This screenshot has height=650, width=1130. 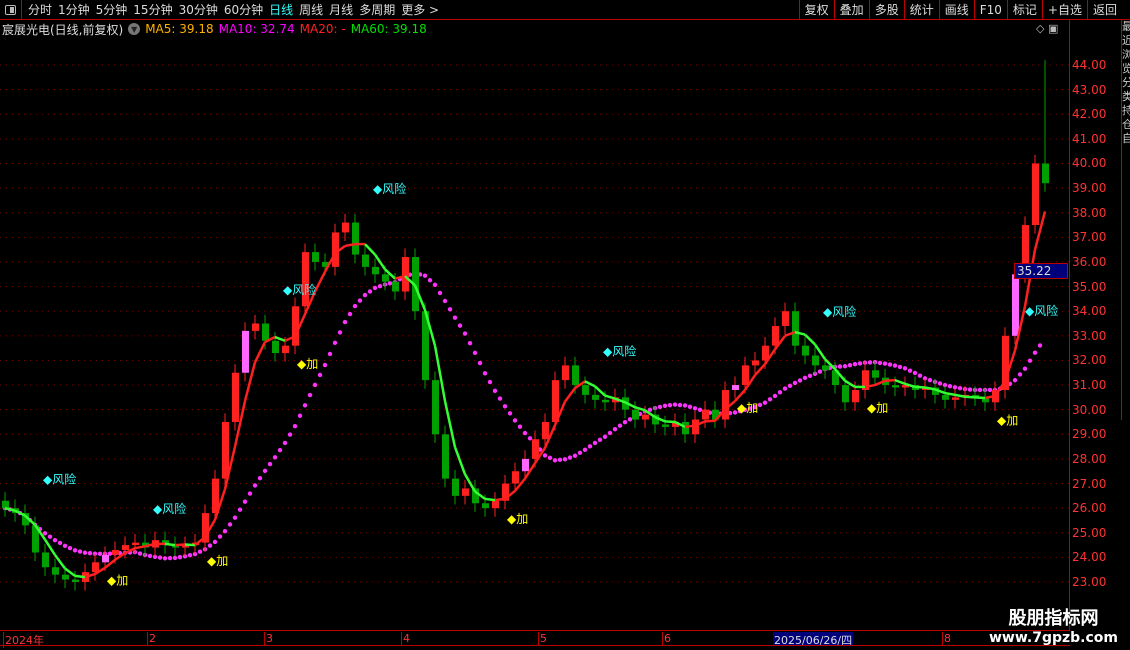 What do you see at coordinates (1089, 138) in the screenshot?
I see `price-tick: 41.00` at bounding box center [1089, 138].